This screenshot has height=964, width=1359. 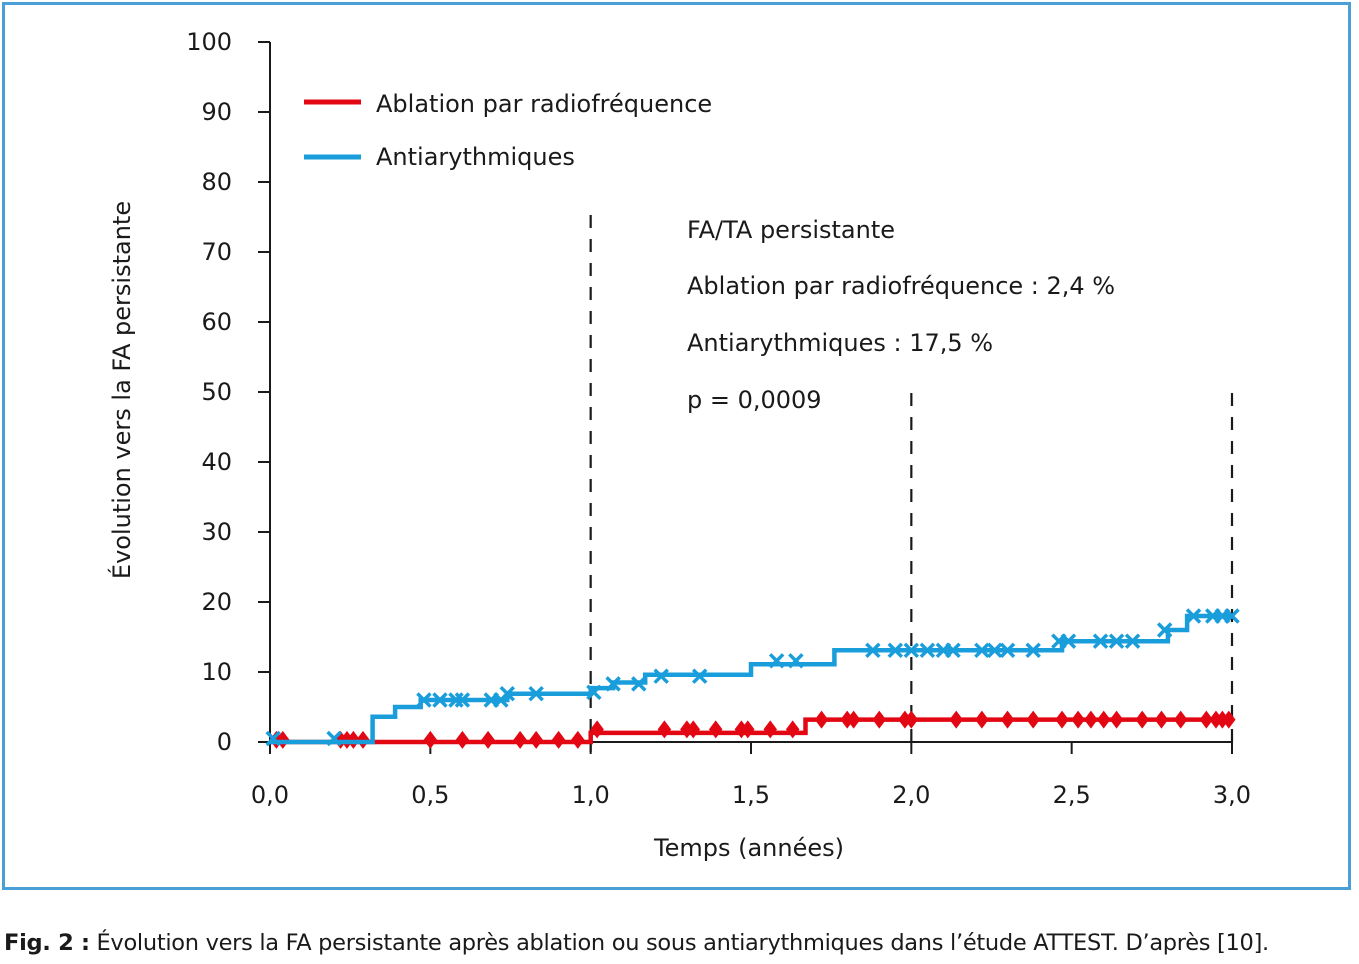 What do you see at coordinates (748, 848) in the screenshot?
I see `x-axis-label: Temps (années)` at bounding box center [748, 848].